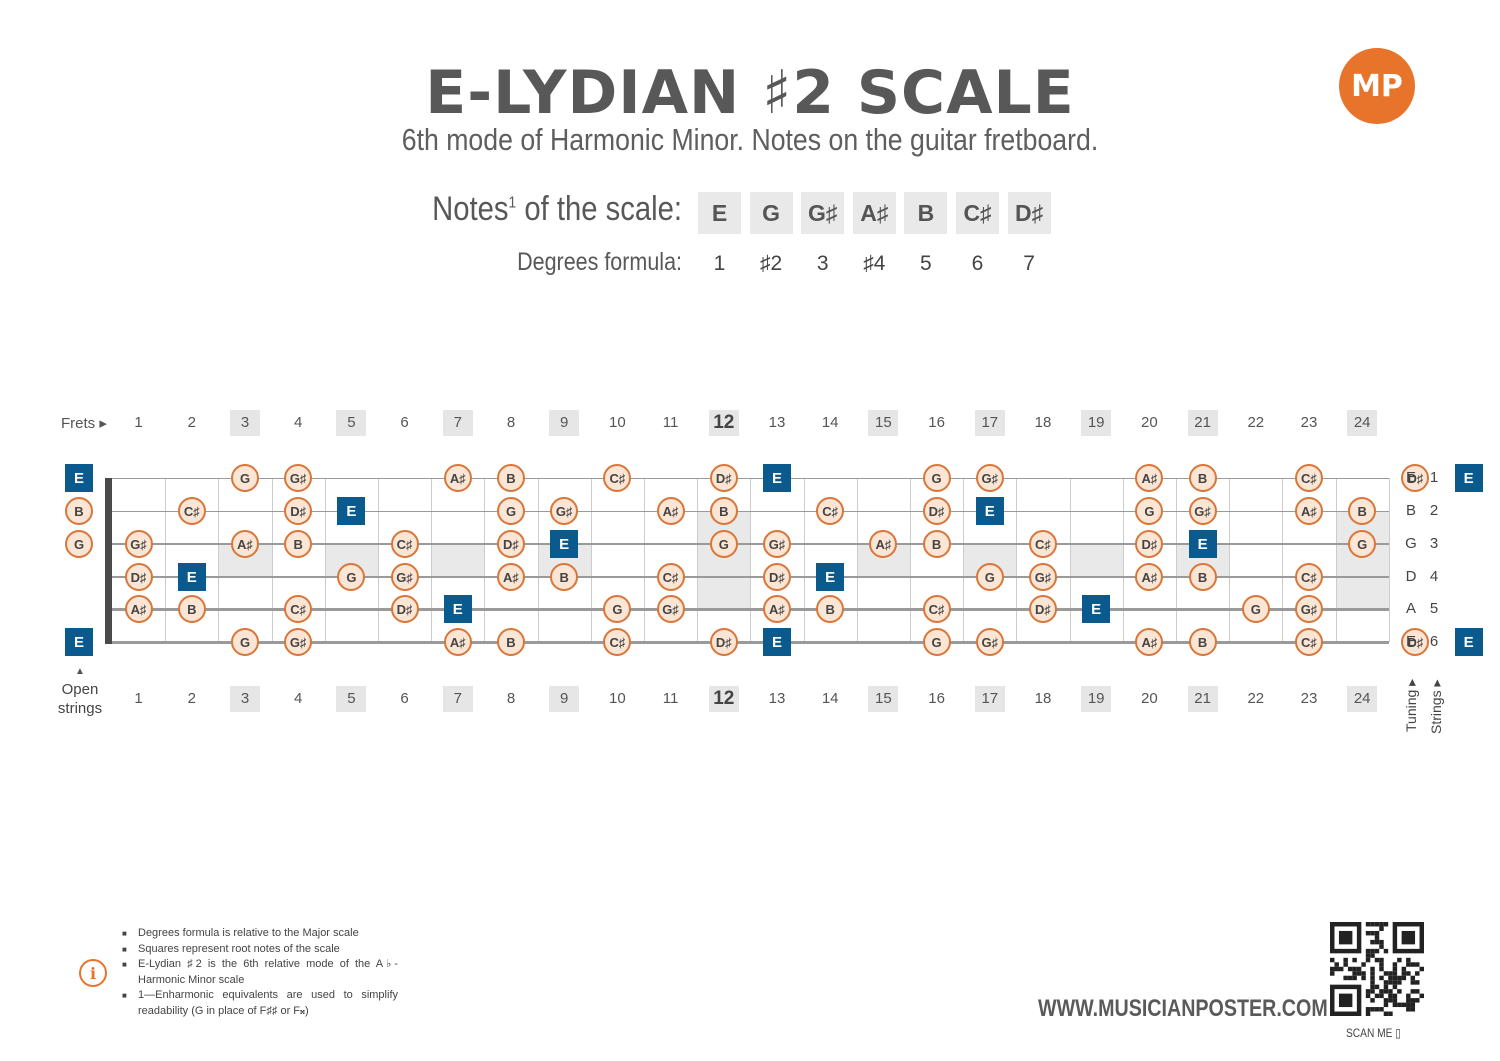 The width and height of the screenshot is (1500, 1061). Describe the element at coordinates (511, 422) in the screenshot. I see `fret-number: 8` at that location.